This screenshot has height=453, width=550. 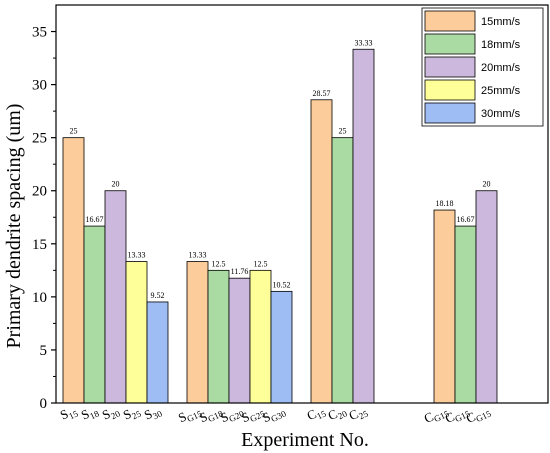 What do you see at coordinates (282, 284) in the screenshot?
I see `data-label: 10.52` at bounding box center [282, 284].